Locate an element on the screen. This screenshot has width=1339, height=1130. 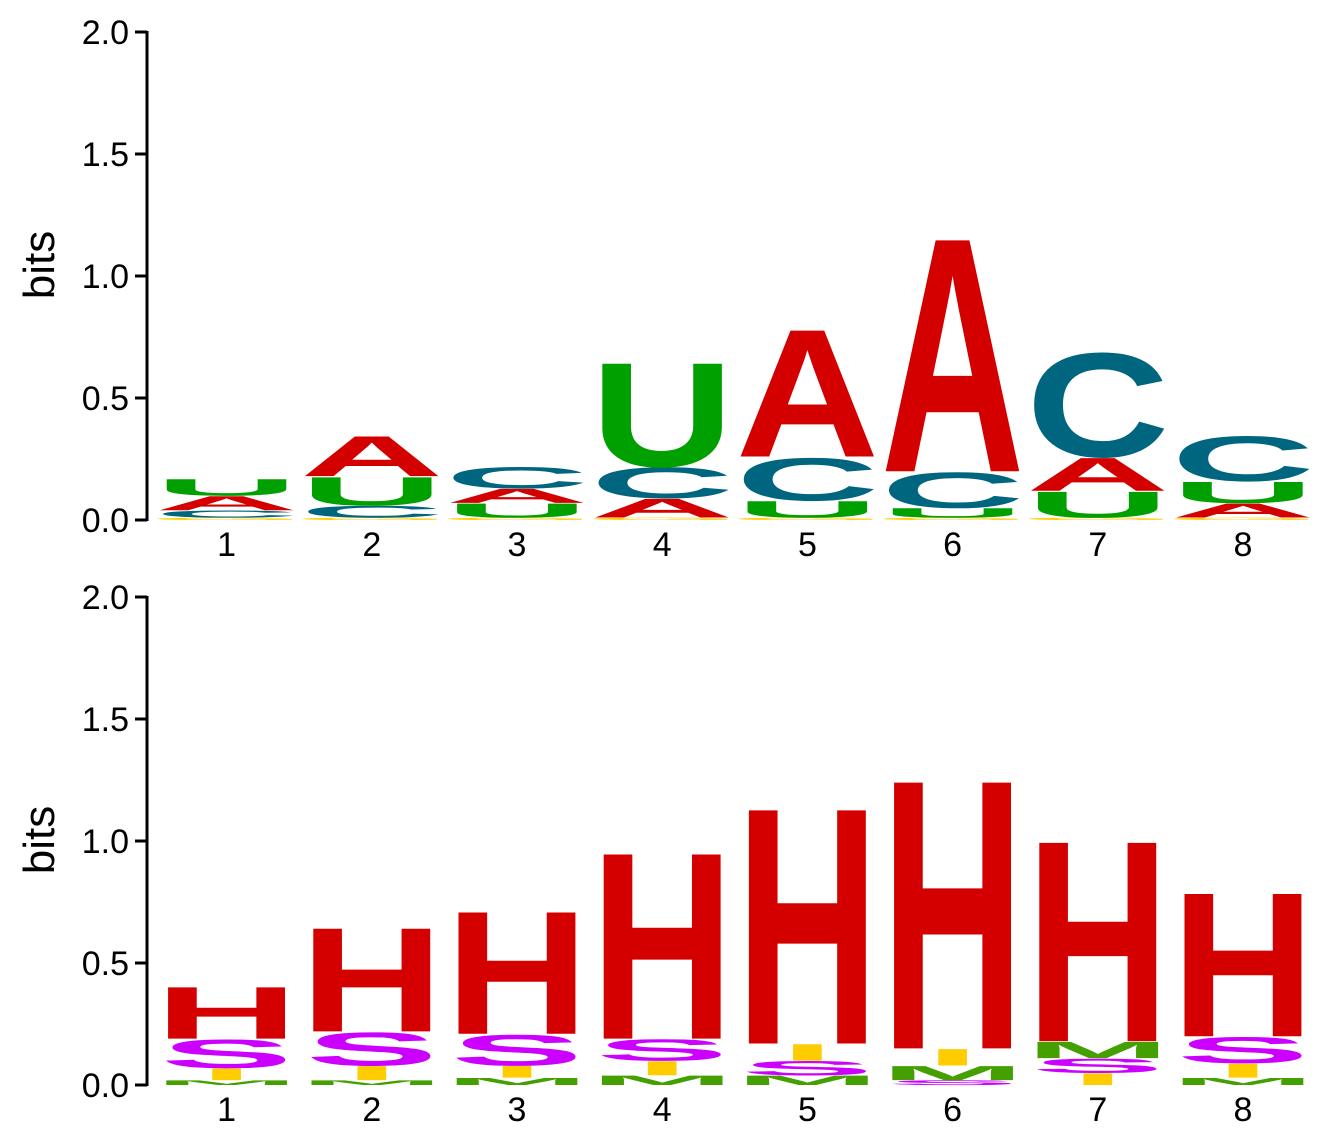
y-tick-label: 2.0 is located at coordinates (105, 33).